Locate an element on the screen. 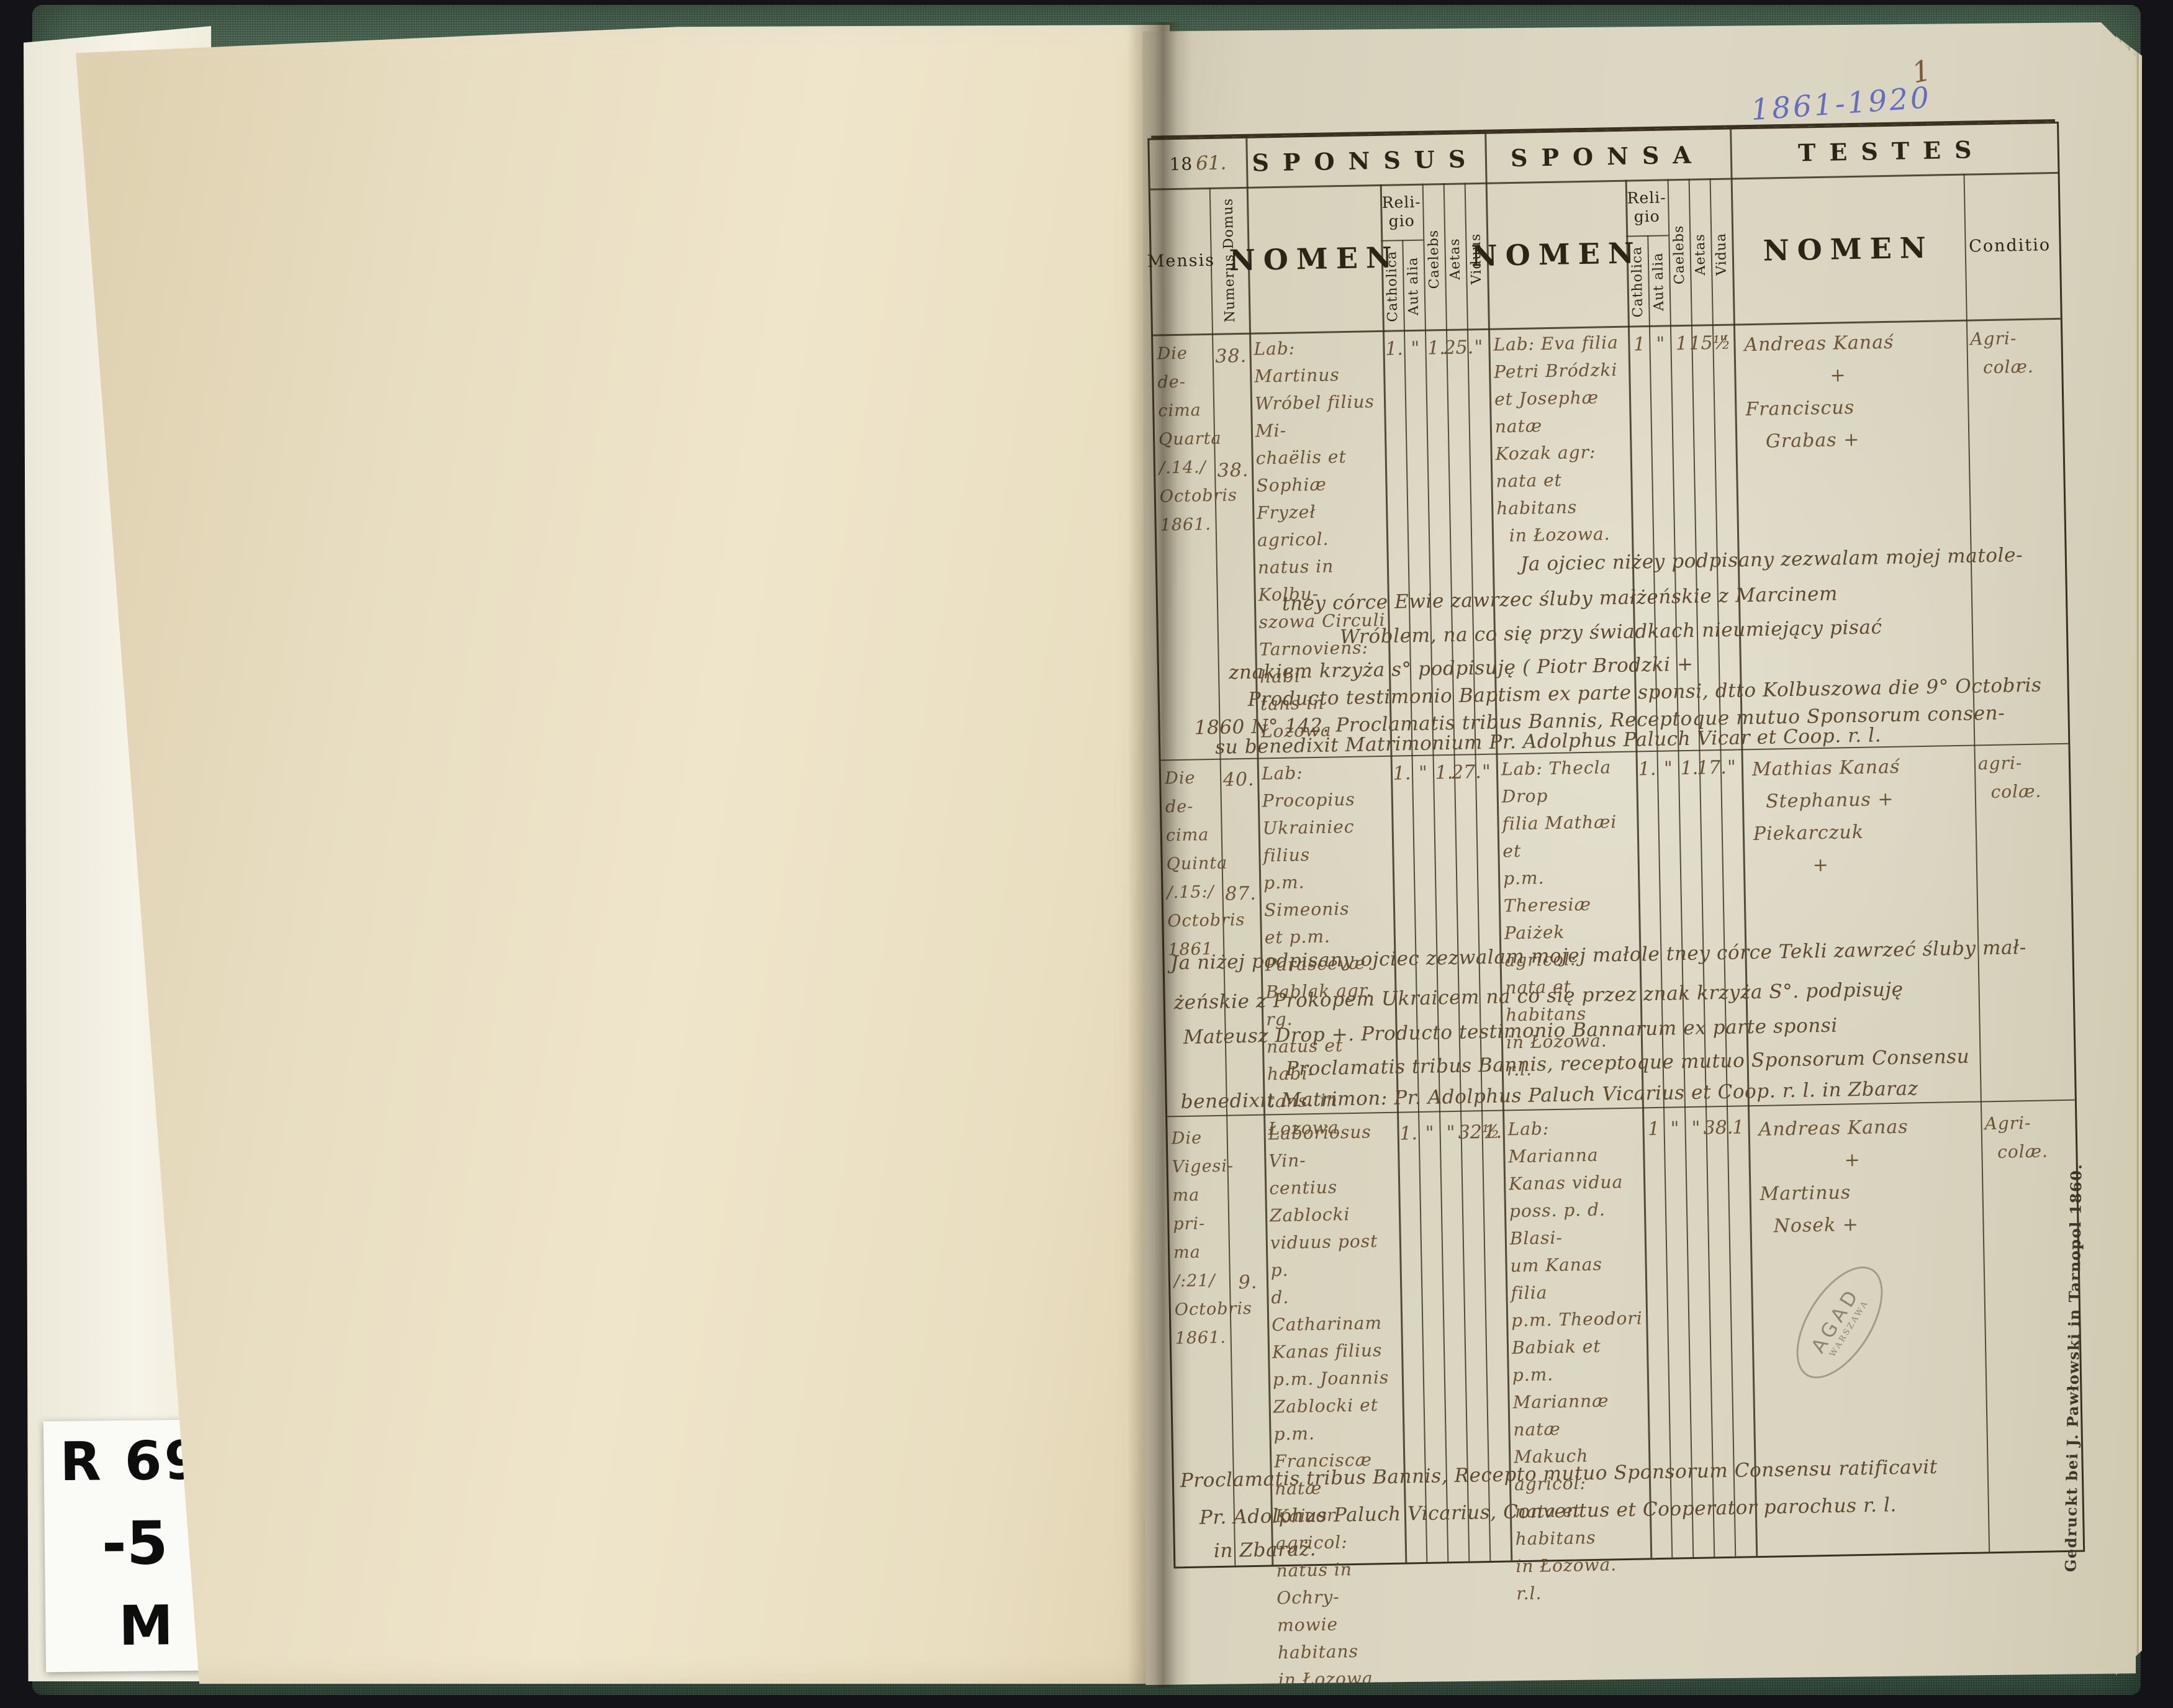  record-2-mensis: Die de- cima Quinta /.15:/ Octobris 1861 is located at coordinates (1205, 864).